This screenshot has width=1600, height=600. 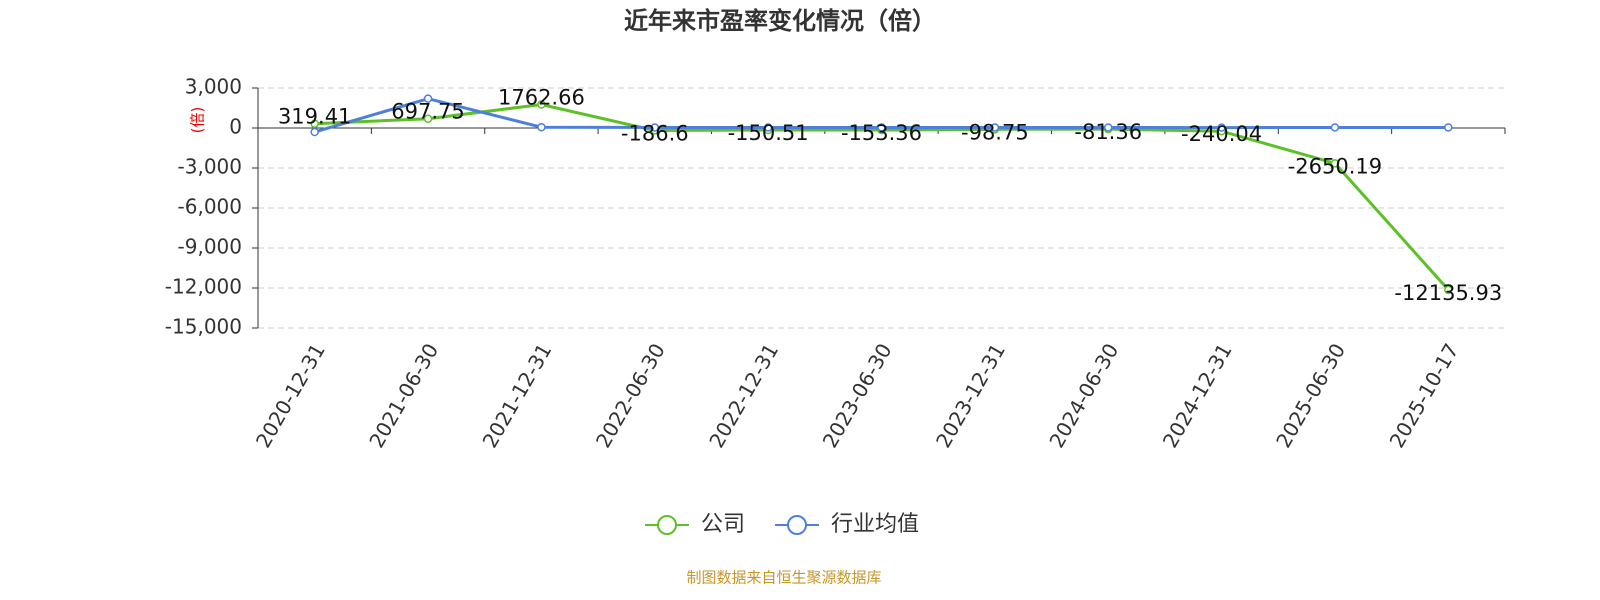 I want to click on x-tick-label: 2023-06-30, so click(x=857, y=395).